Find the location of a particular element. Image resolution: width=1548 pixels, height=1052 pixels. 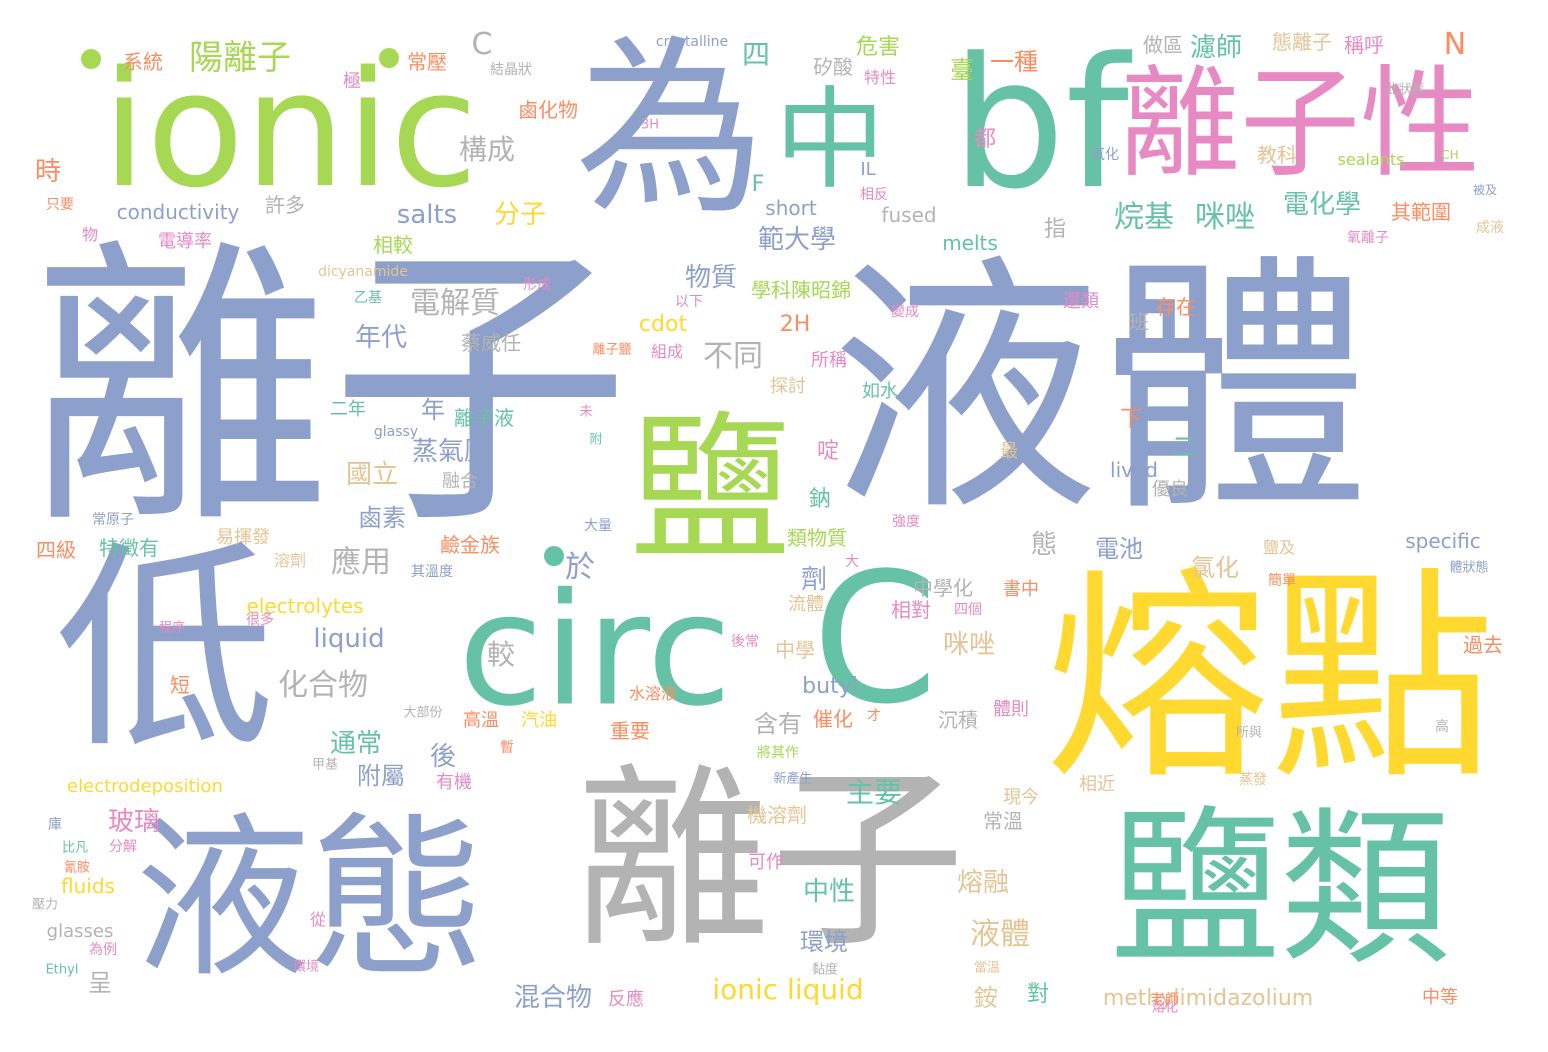

word-term-47: 咪唑 is located at coordinates (1225, 217).